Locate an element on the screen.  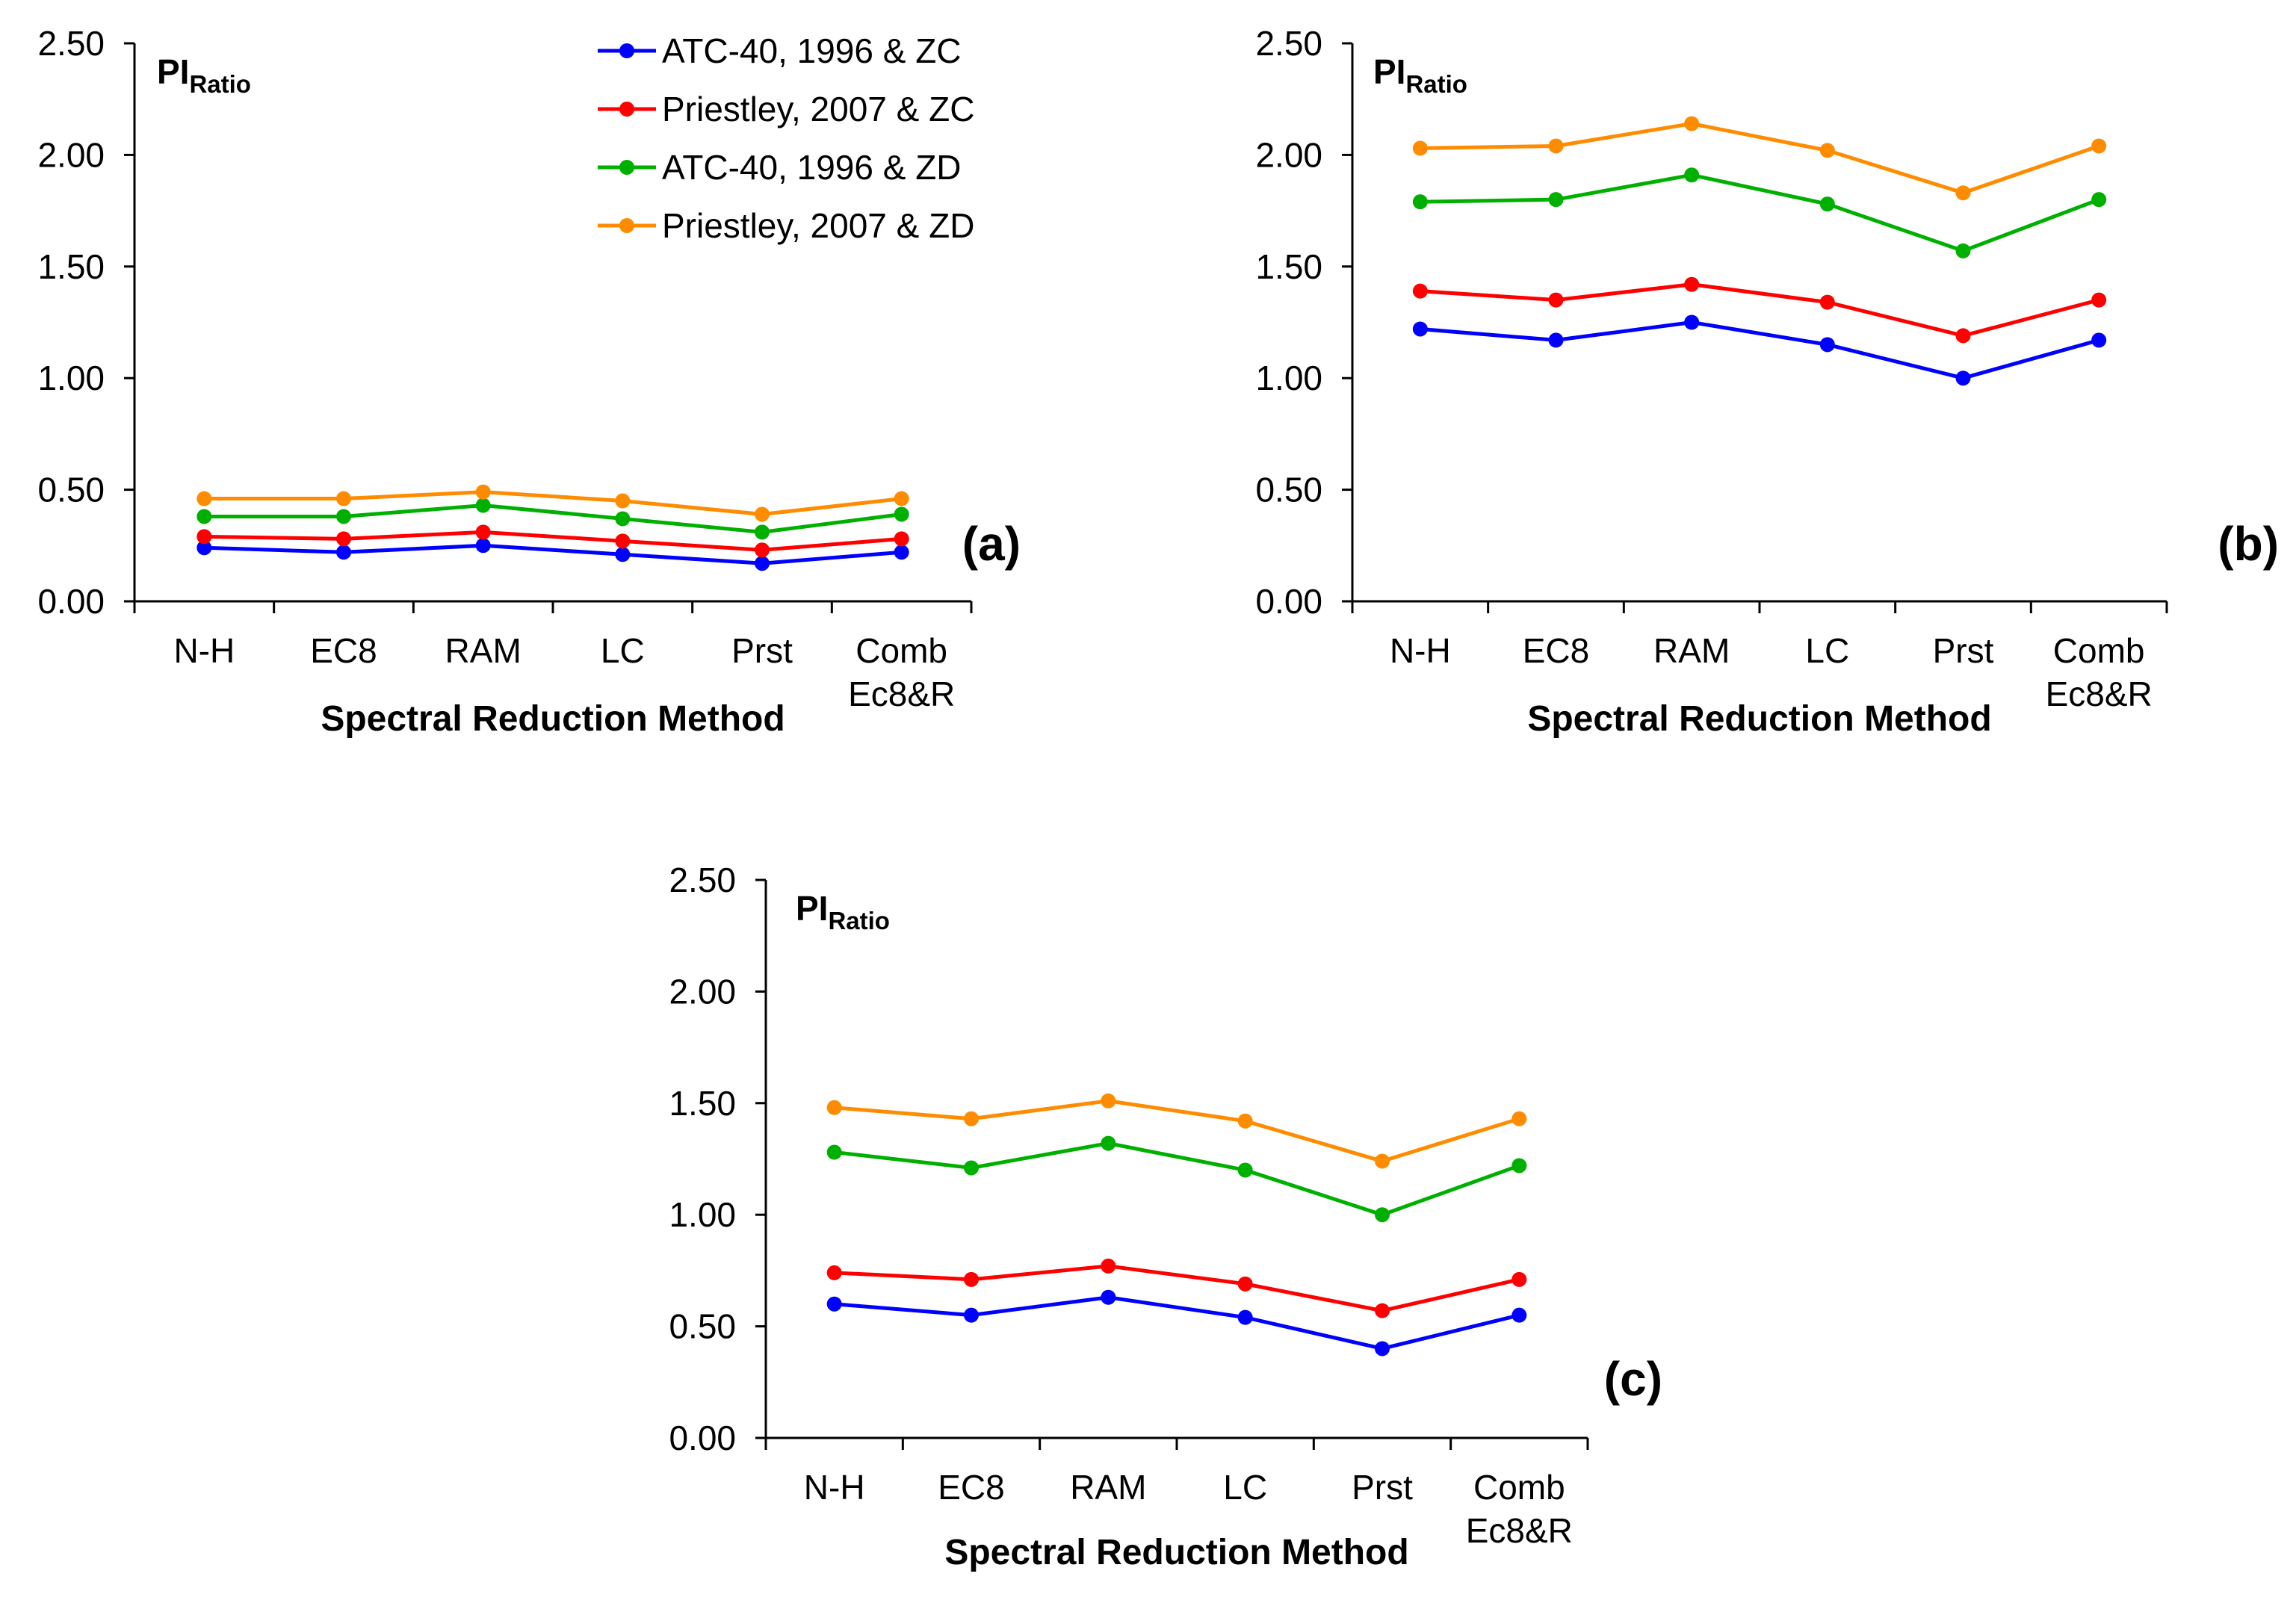
panel-label: (c) is located at coordinates (1633, 1379).